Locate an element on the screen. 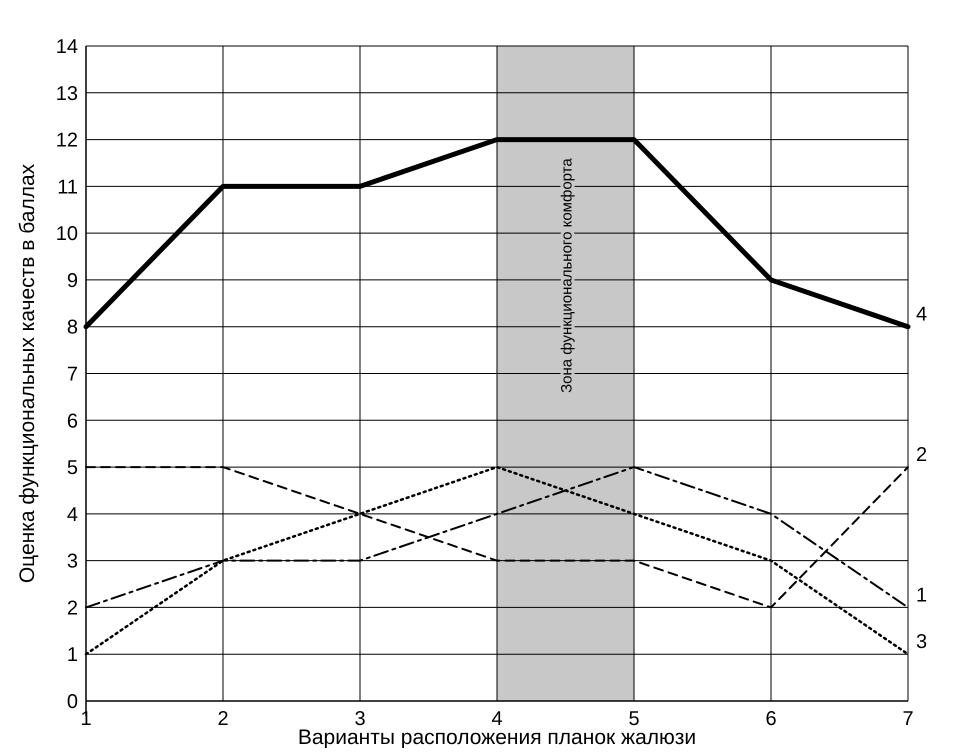  y-tick-label: 10 is located at coordinates (67, 234).